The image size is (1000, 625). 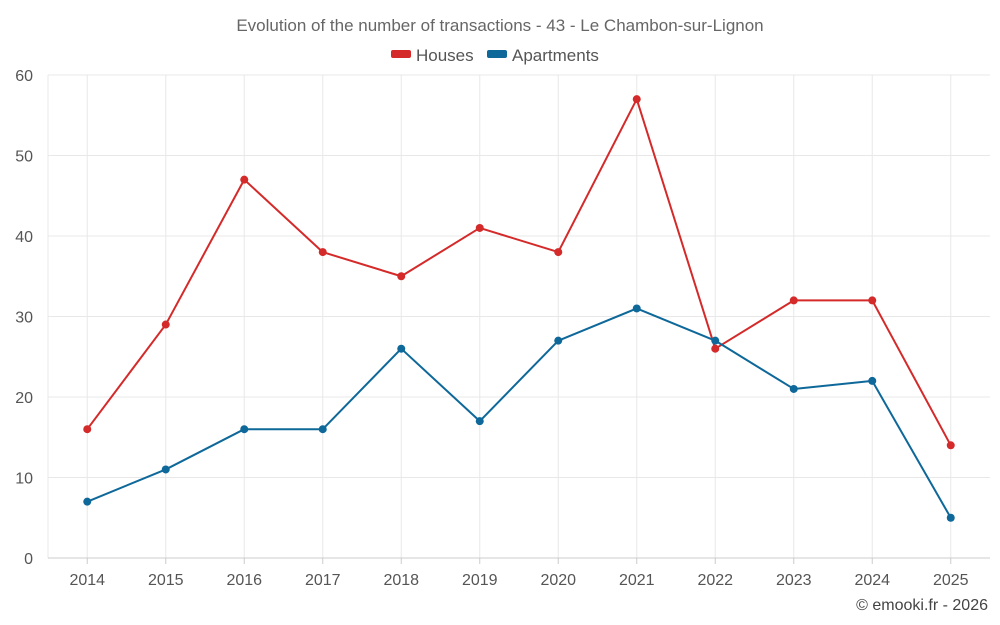 I want to click on y-tick-label: 0, so click(x=28, y=559).